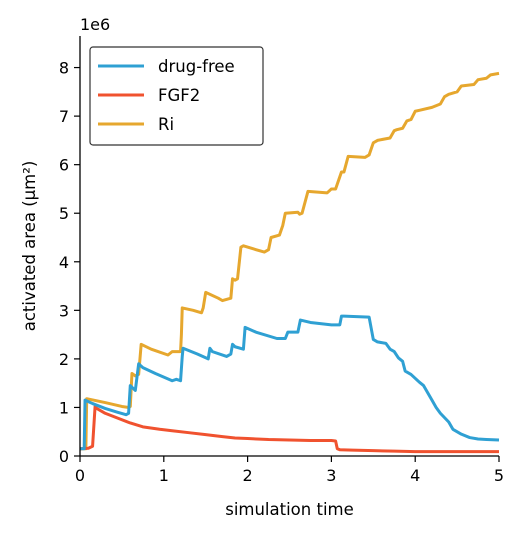 The height and width of the screenshot is (535, 522). What do you see at coordinates (164, 475) in the screenshot?
I see `x-tick-label: 1` at bounding box center [164, 475].